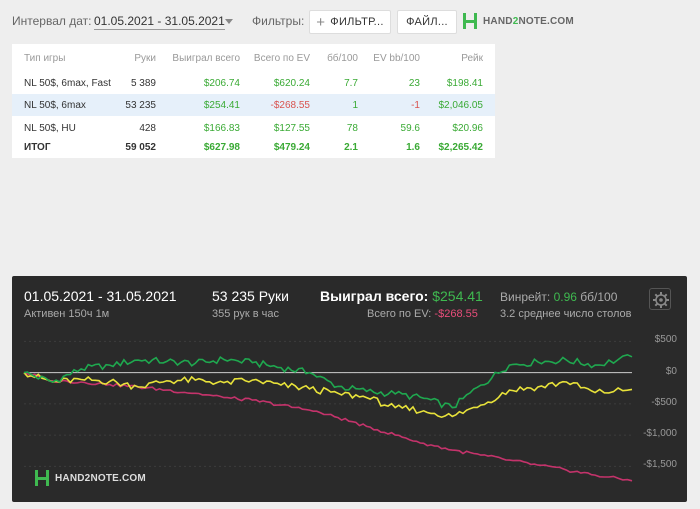 The height and width of the screenshot is (509, 700). What do you see at coordinates (565, 297) in the screenshot?
I see `summary-winrate-value: 0.96` at bounding box center [565, 297].